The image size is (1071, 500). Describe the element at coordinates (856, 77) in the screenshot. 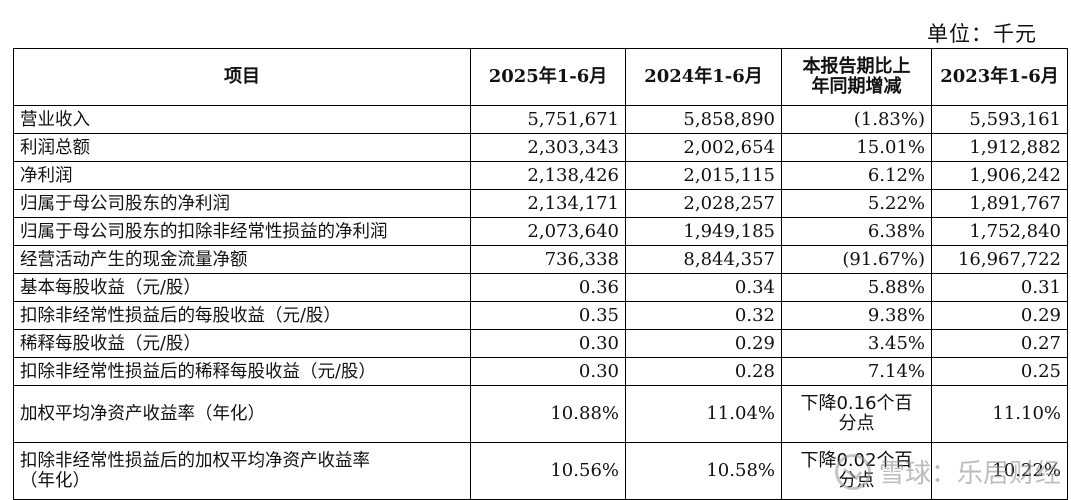

I see `header-change: 本报告期比上 年同期增减` at that location.